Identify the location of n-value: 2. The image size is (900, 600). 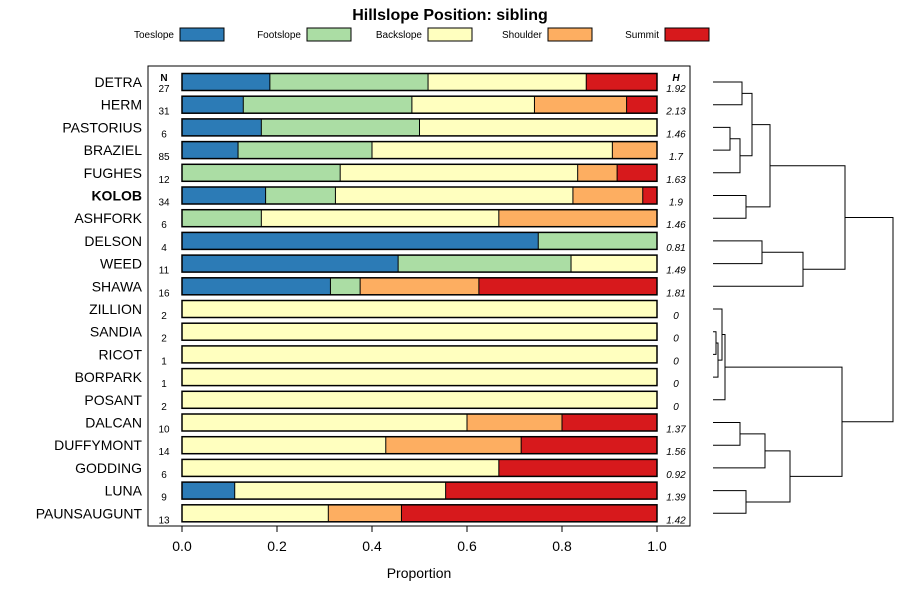
(164, 316).